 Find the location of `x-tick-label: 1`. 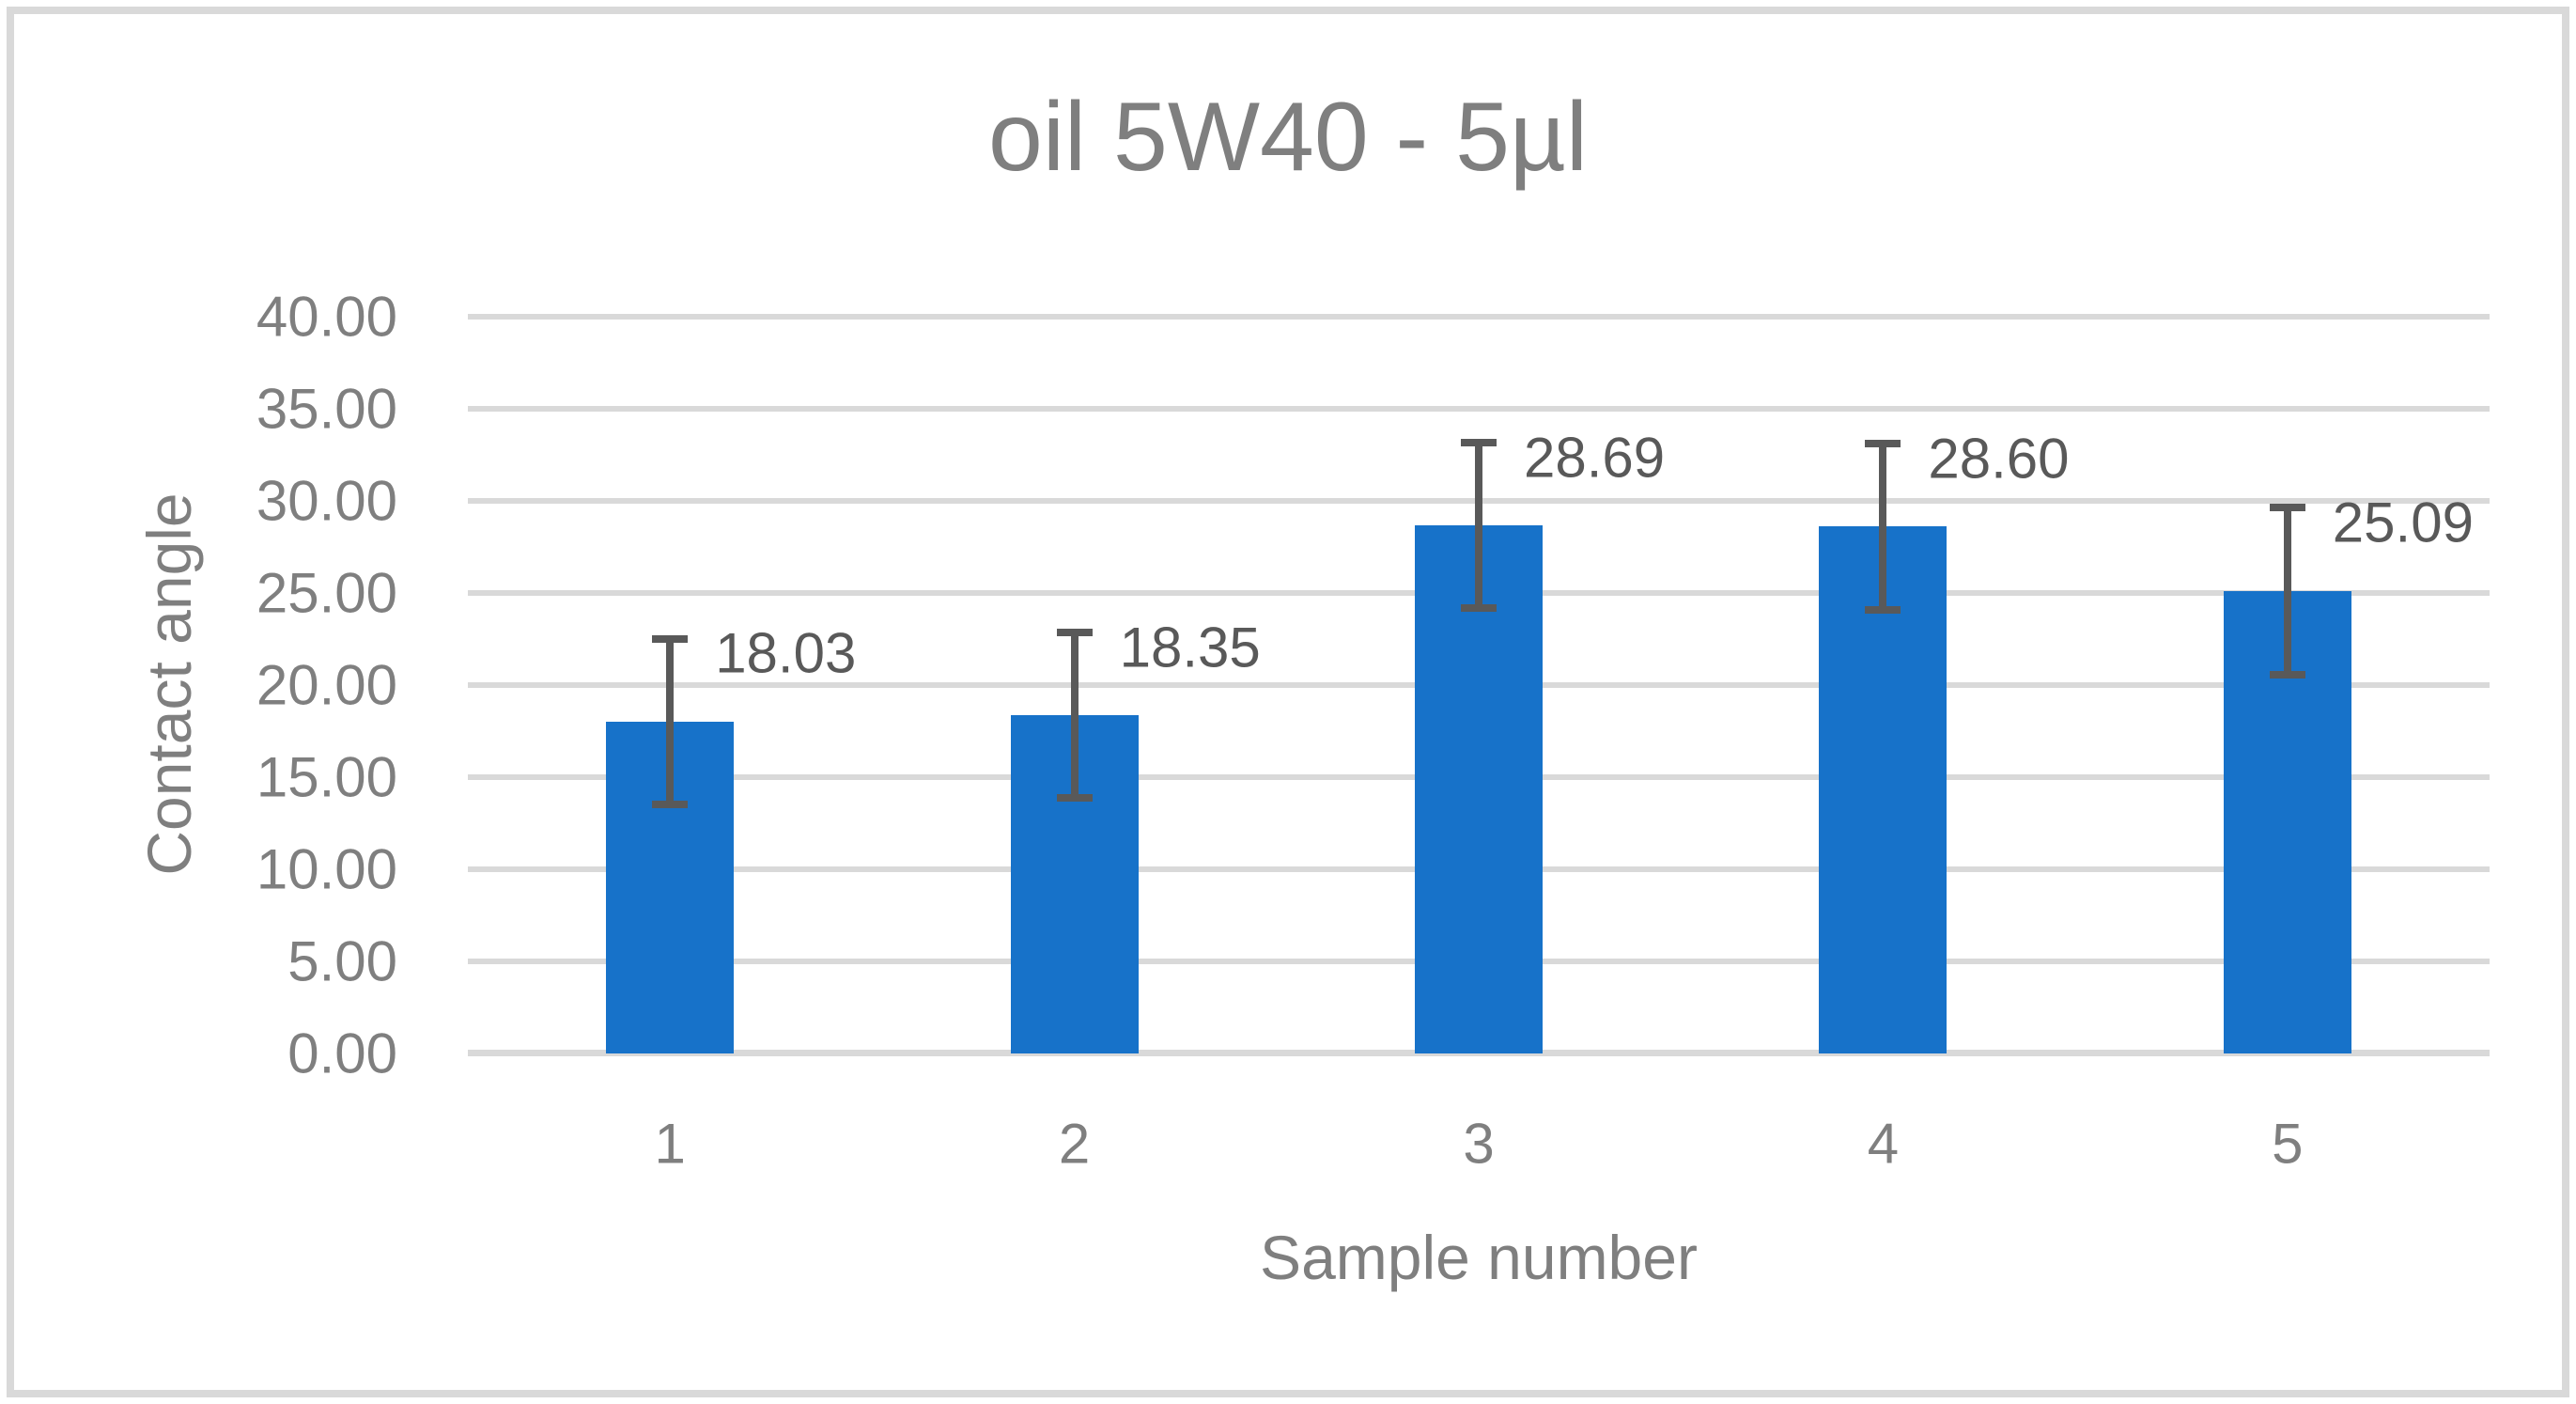

x-tick-label: 1 is located at coordinates (670, 1144).